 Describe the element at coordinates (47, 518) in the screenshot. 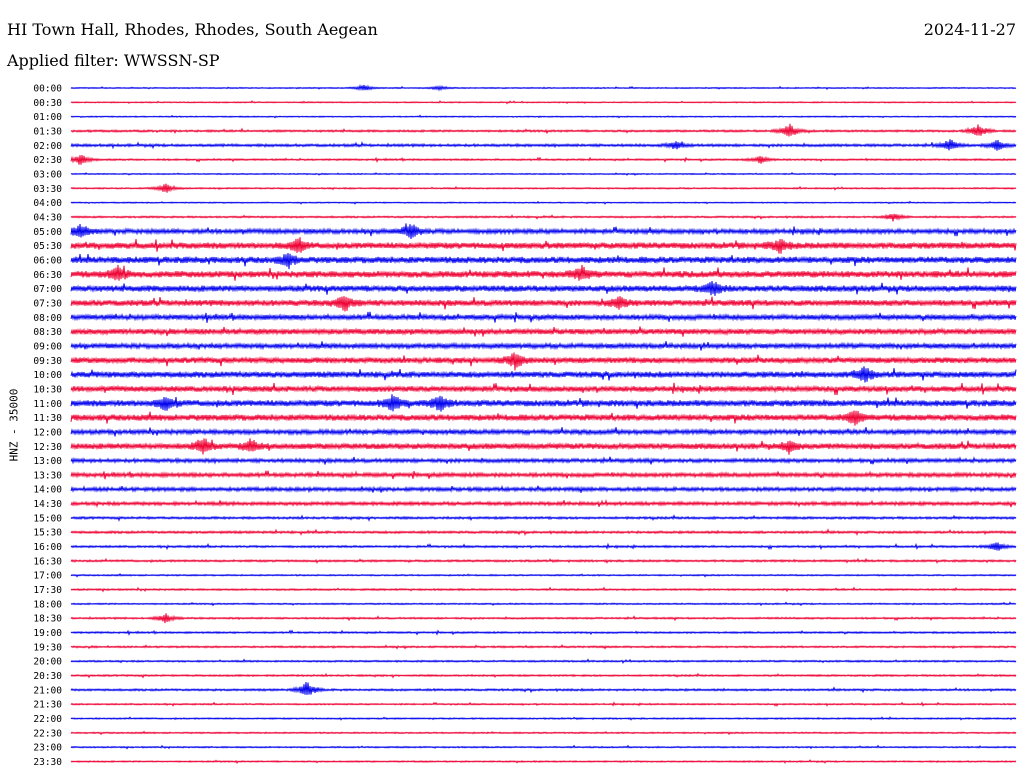

I see `time-tick-label: 15:00` at that location.